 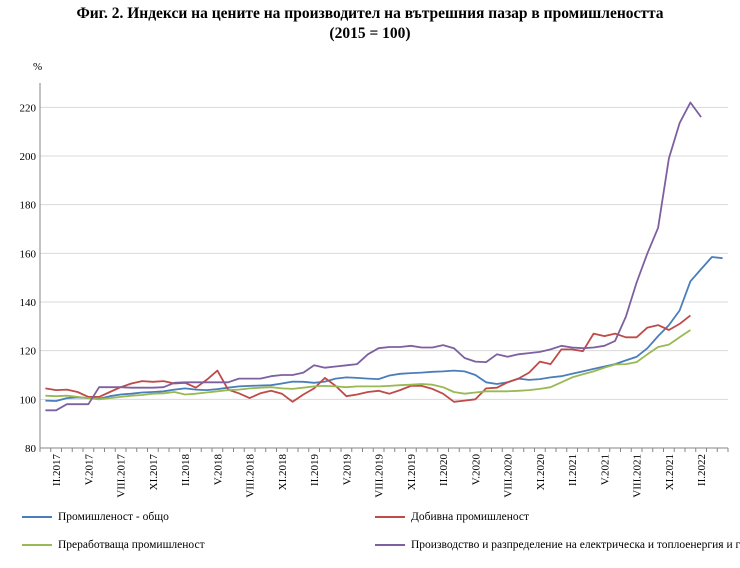 What do you see at coordinates (131, 545) in the screenshot?
I see `legend-label: Преработваща промишленост` at bounding box center [131, 545].